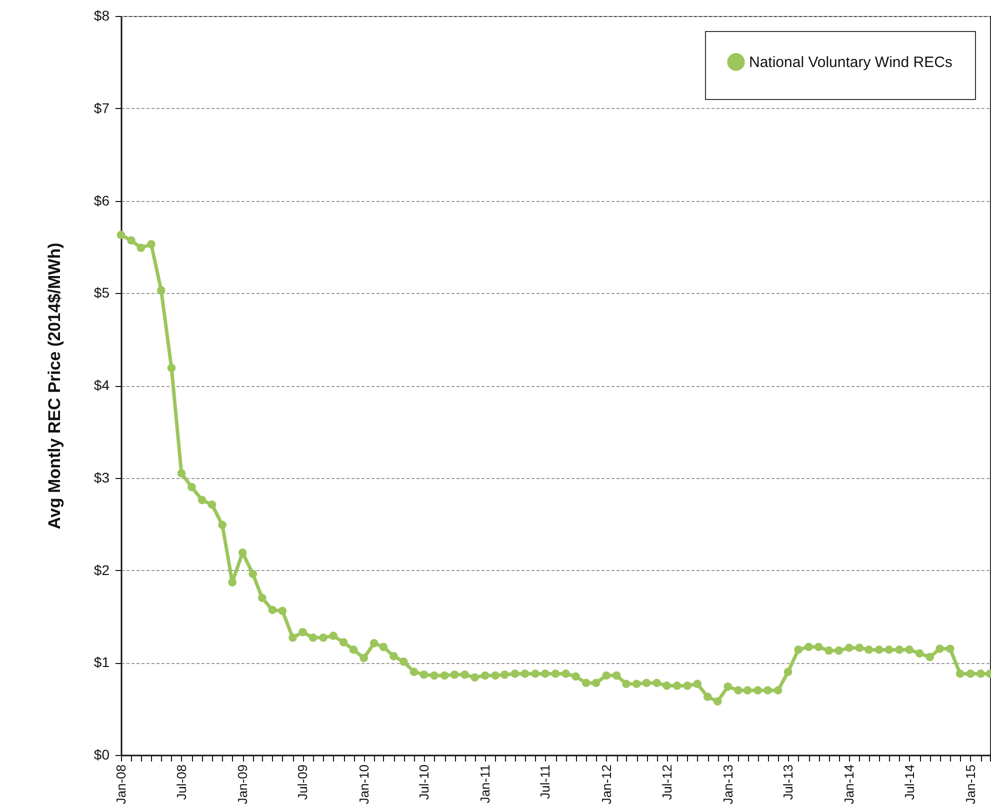 Image resolution: width=991 pixels, height=811 pixels. I want to click on x-tick-label: Jan-15, so click(970, 784).